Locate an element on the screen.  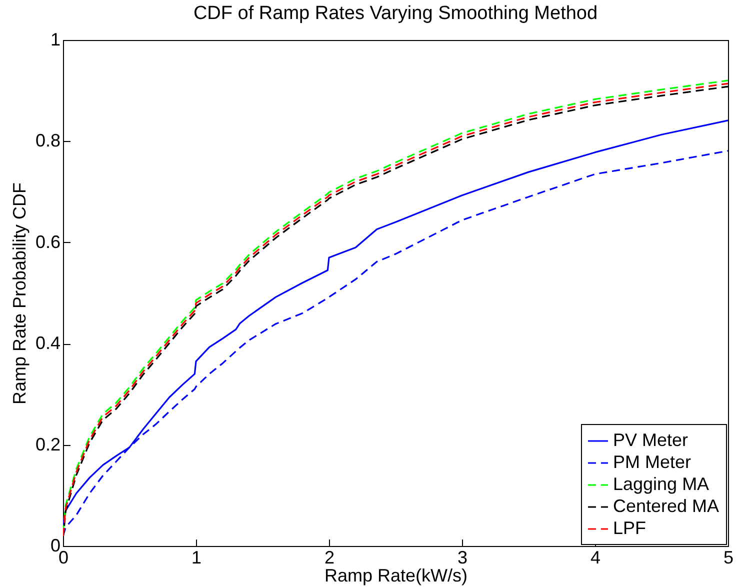
legend-label: Centered MA is located at coordinates (666, 506).